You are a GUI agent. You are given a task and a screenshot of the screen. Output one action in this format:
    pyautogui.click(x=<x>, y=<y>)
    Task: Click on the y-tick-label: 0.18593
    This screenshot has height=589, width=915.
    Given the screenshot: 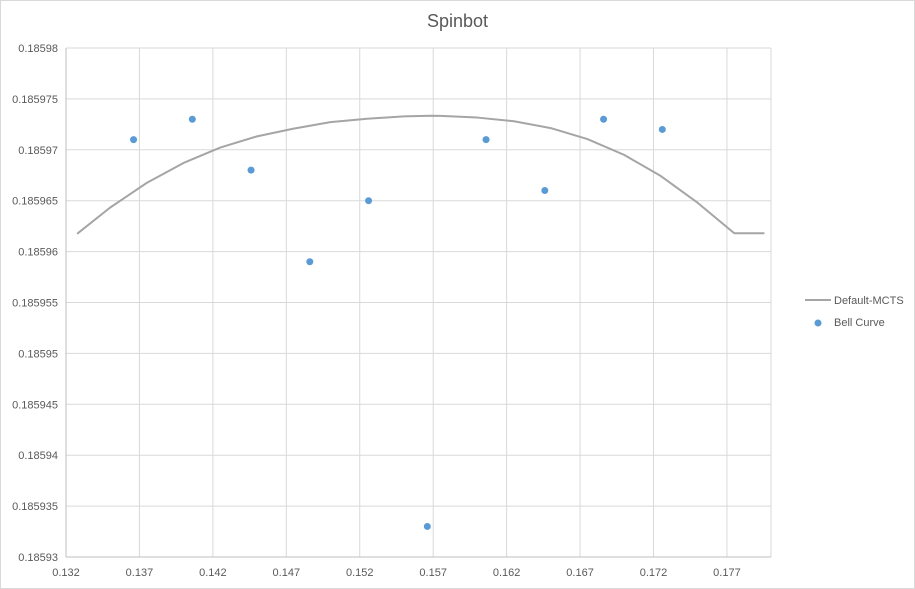 What is the action you would take?
    pyautogui.click(x=38, y=558)
    